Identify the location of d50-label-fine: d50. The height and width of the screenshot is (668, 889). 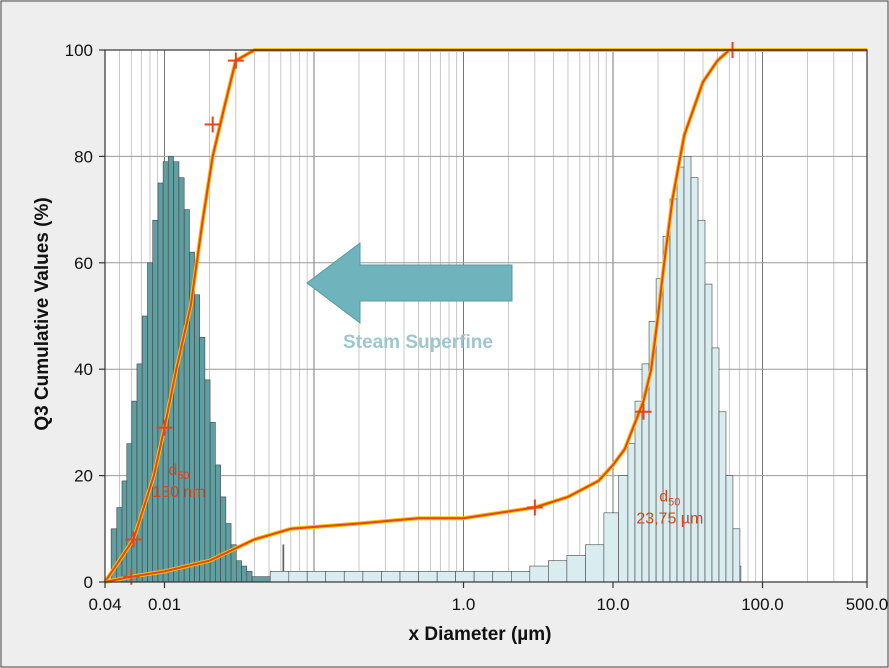
(178, 472).